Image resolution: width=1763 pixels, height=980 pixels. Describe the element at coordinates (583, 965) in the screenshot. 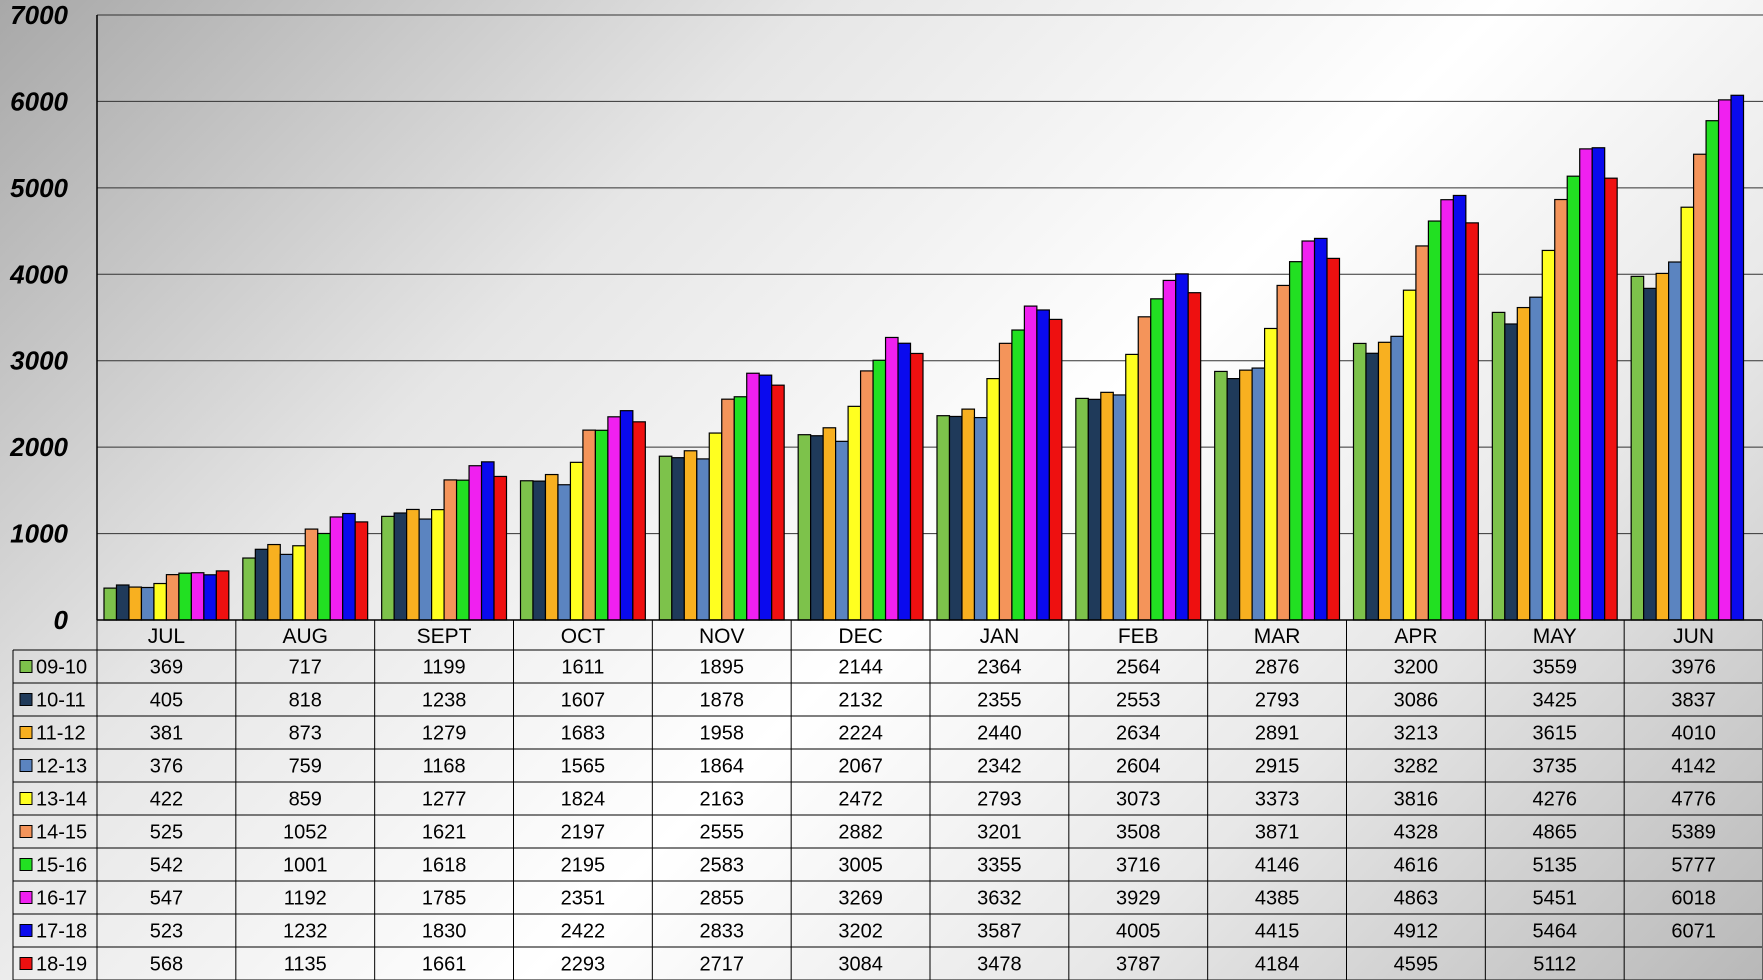

I see `table-cell-value: 2293` at that location.